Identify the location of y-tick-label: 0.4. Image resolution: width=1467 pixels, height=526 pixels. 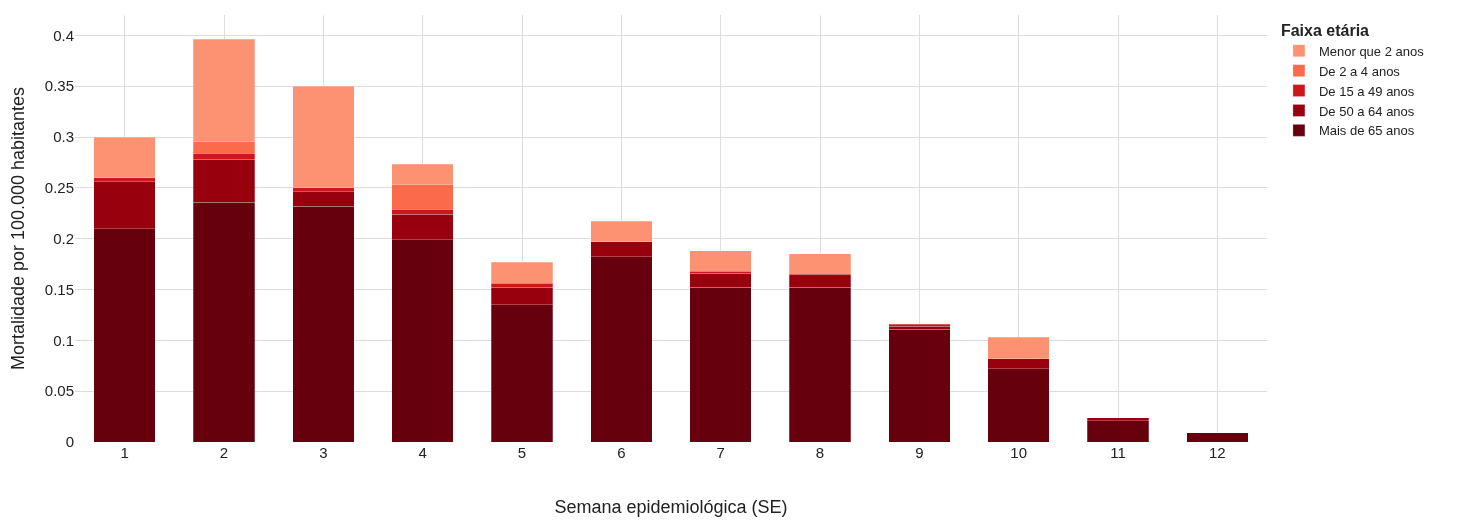
(63, 35).